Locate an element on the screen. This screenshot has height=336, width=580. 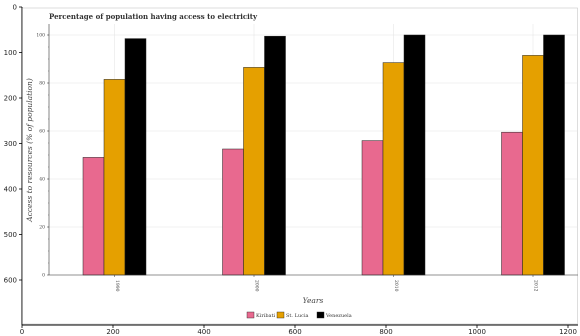
outer-y-tick-label: 100 is located at coordinates (10, 53).